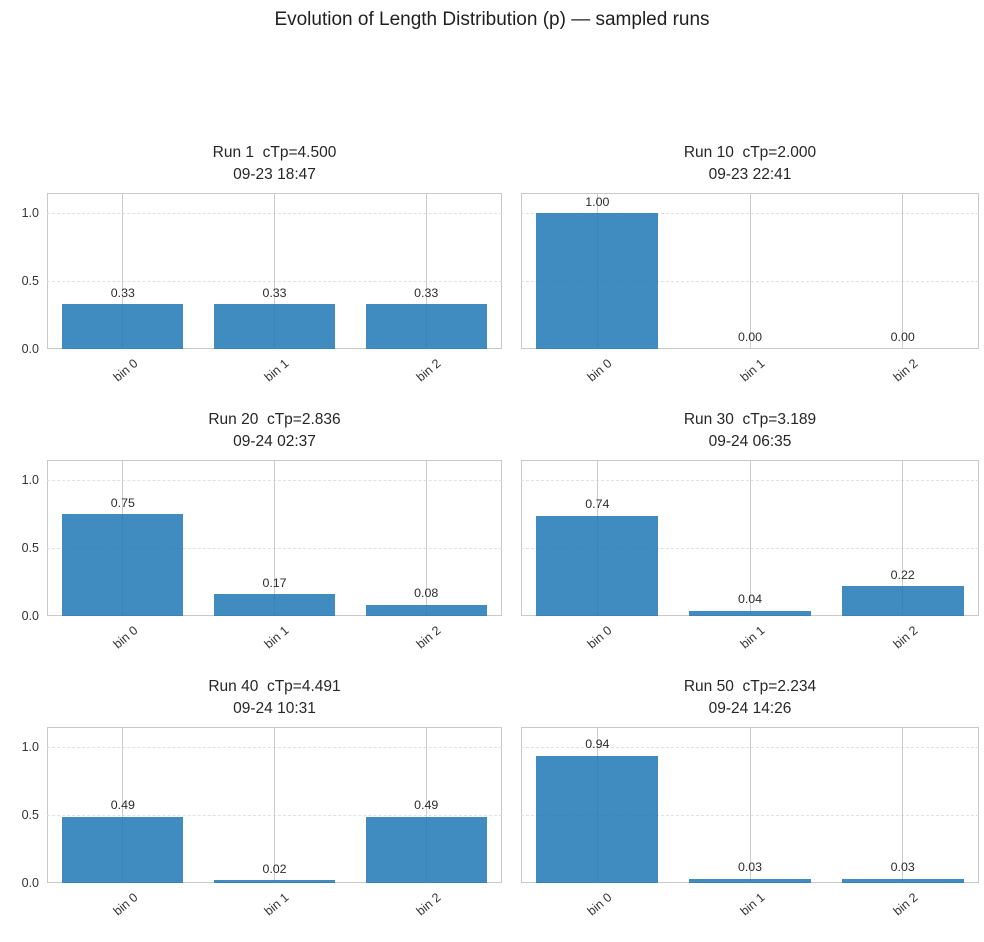  I want to click on bar-value-label: 0.22, so click(902, 574).